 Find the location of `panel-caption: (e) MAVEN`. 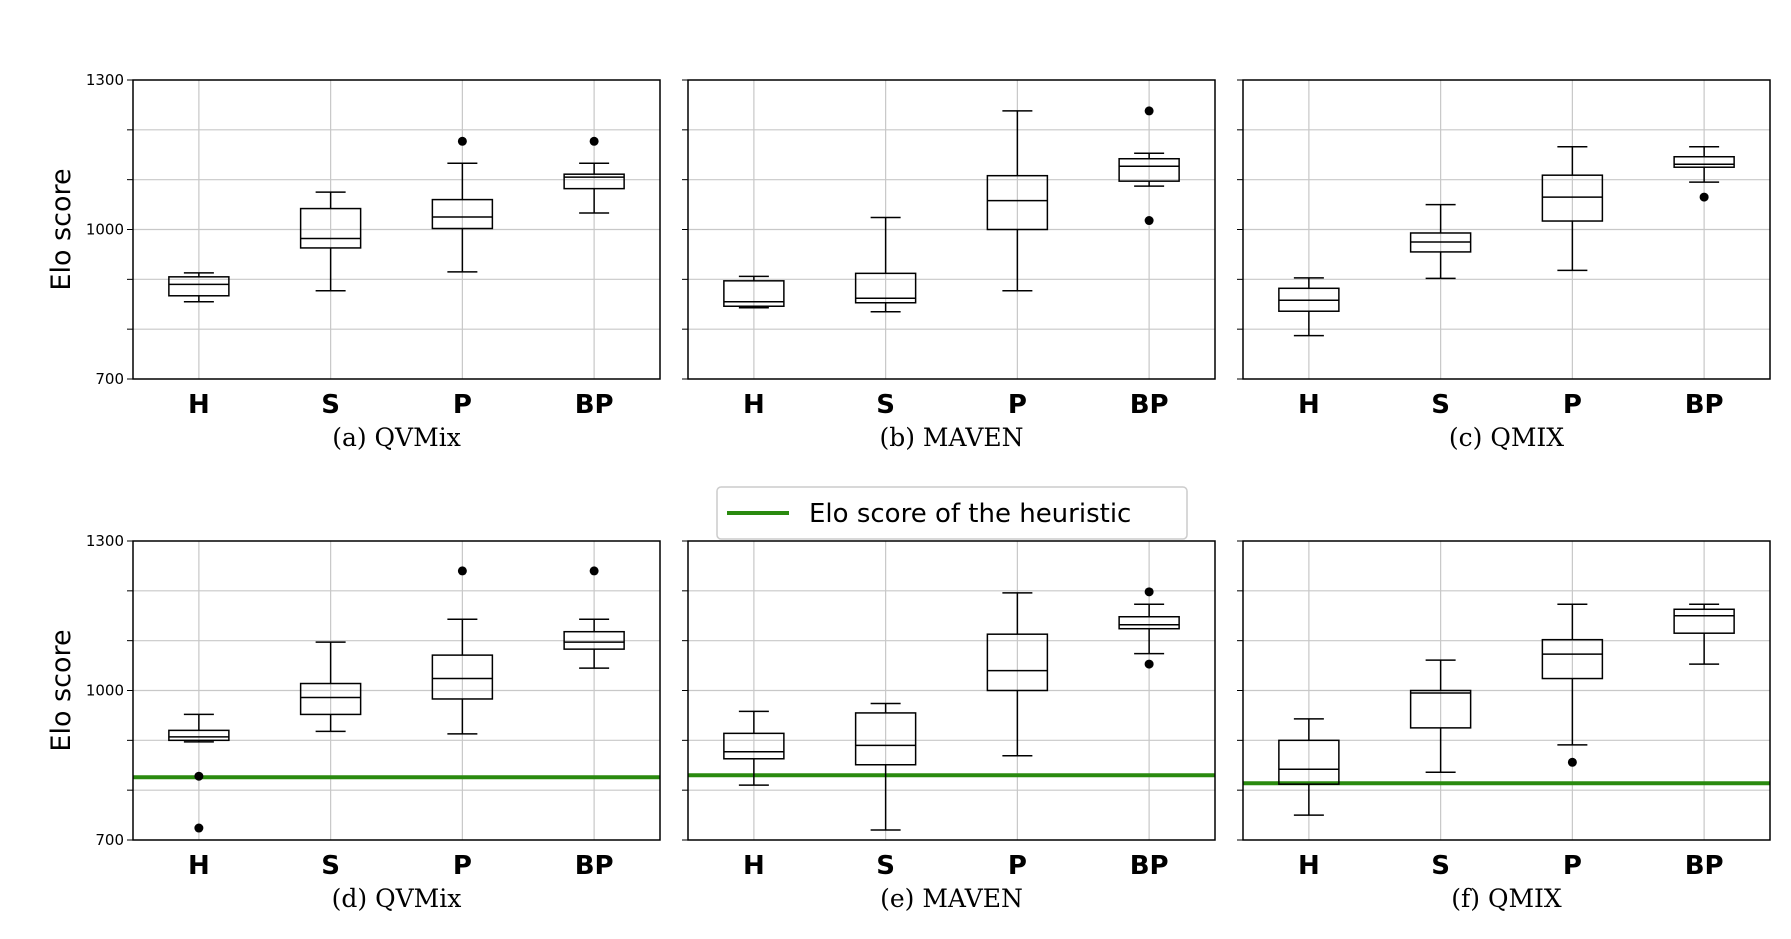

panel-caption: (e) MAVEN is located at coordinates (951, 898).